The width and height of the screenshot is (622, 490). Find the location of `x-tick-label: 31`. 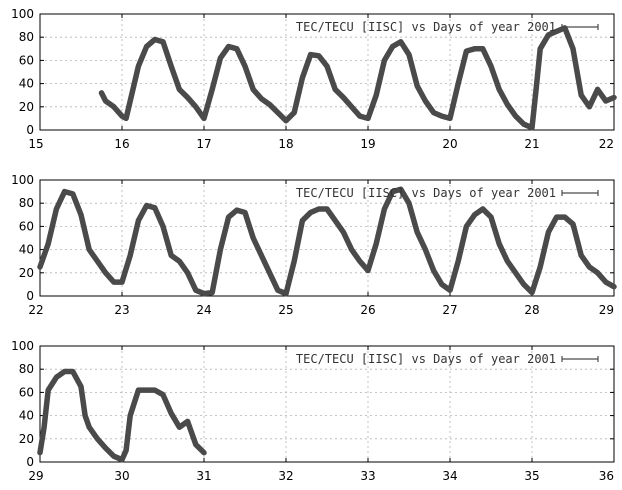

x-tick-label: 31 is located at coordinates (203, 476).